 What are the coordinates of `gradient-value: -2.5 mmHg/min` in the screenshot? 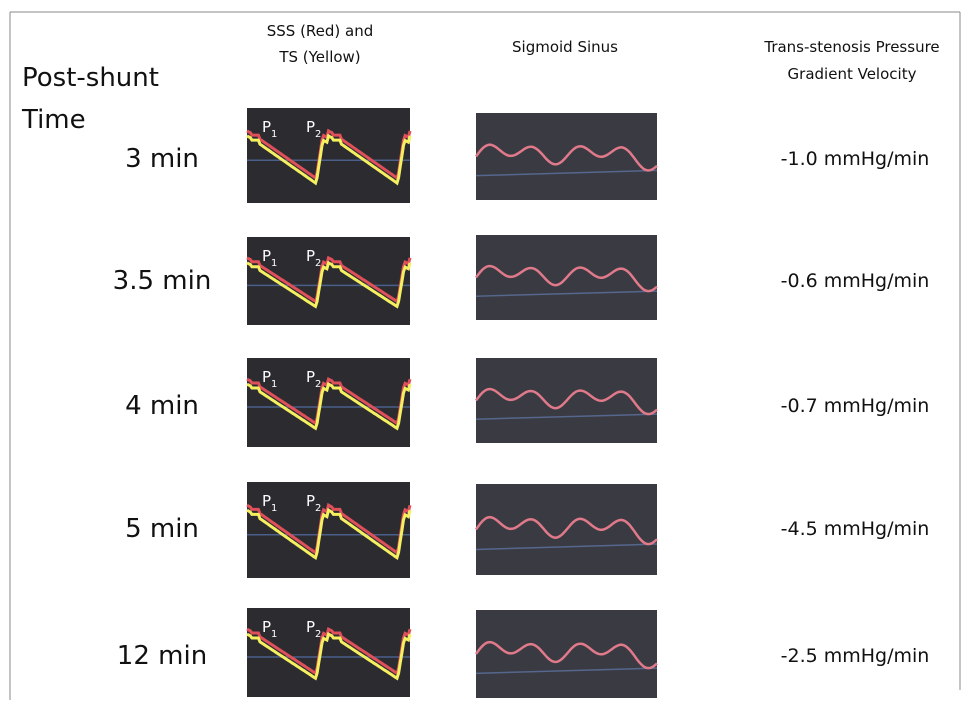 It's located at (855, 656).